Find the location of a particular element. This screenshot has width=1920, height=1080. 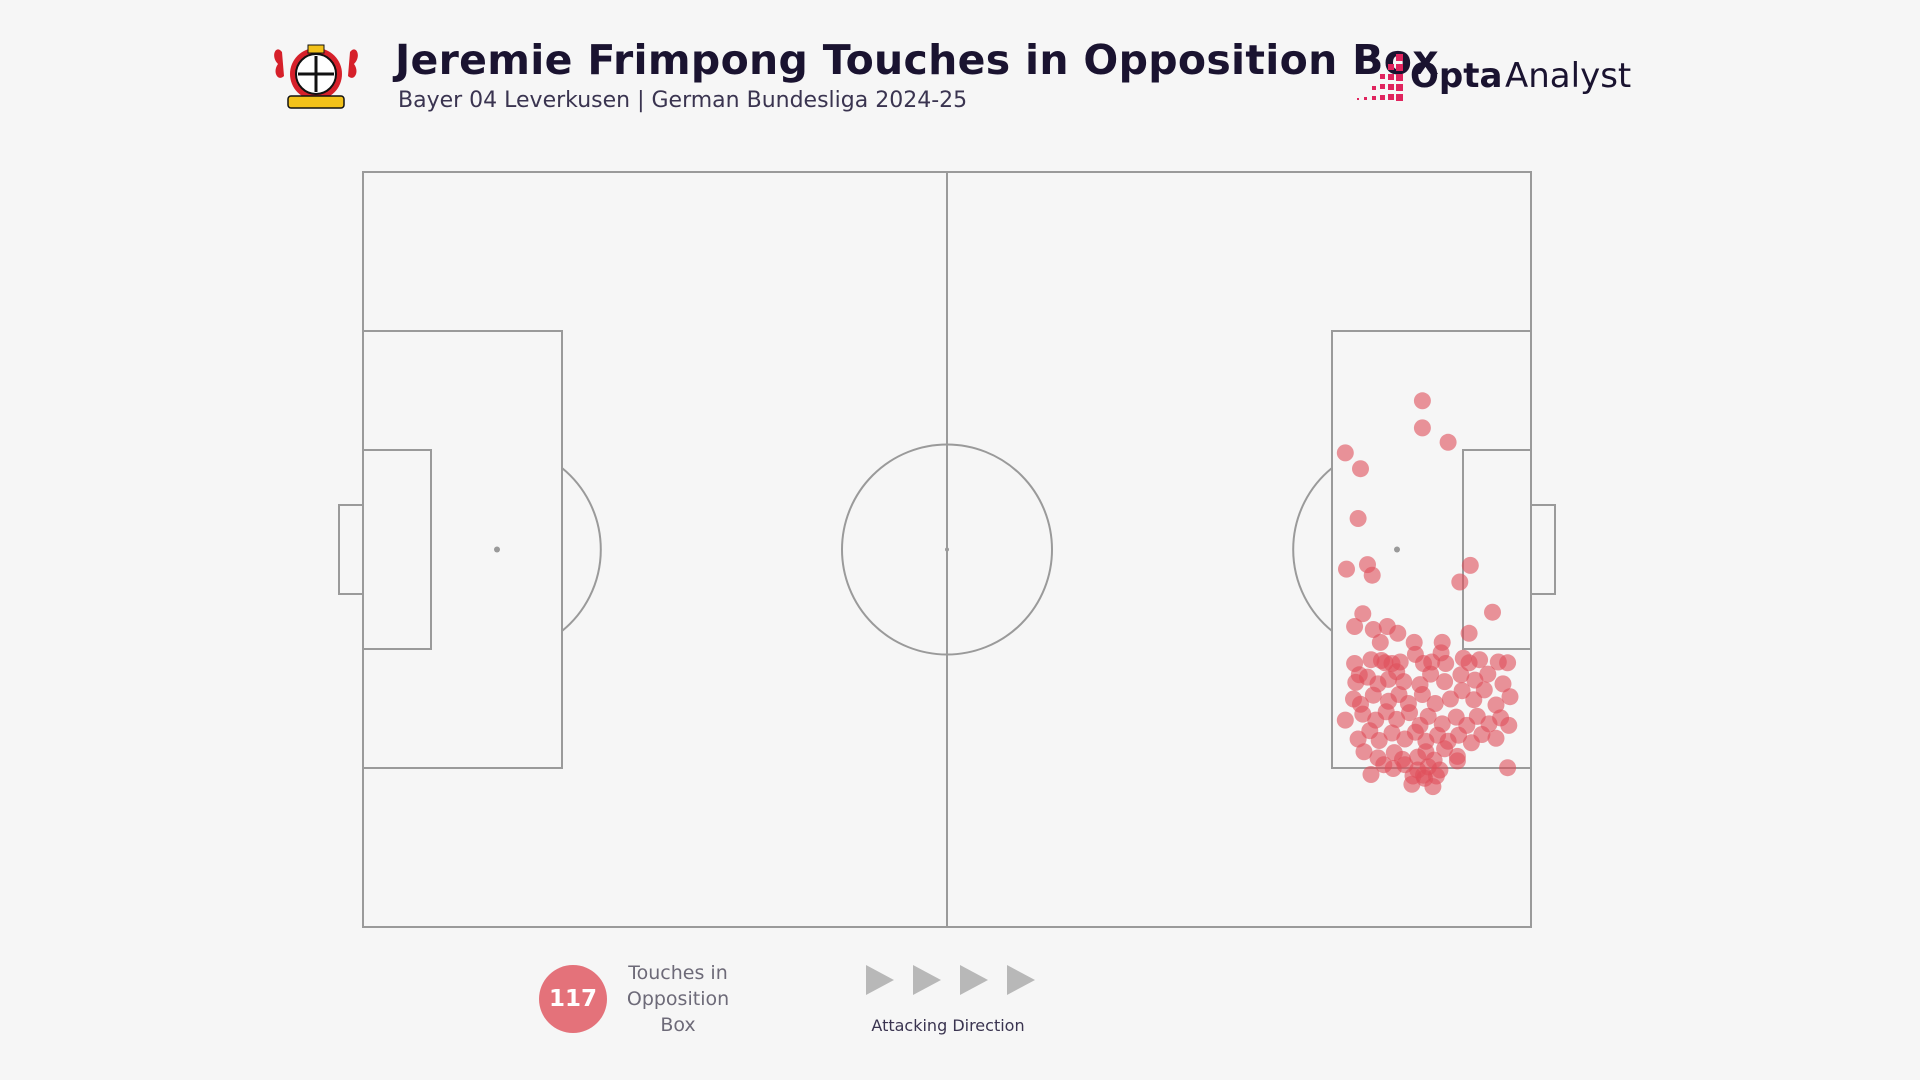

touch-markers is located at coordinates (1427, 594).